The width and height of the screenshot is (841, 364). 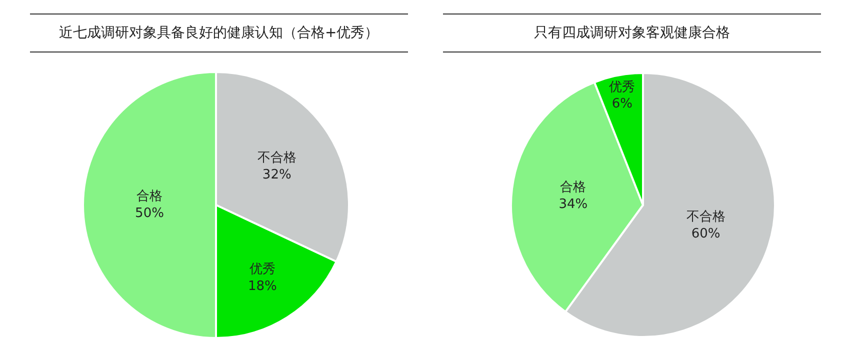 What do you see at coordinates (573, 204) in the screenshot?
I see `data-label: 34%` at bounding box center [573, 204].